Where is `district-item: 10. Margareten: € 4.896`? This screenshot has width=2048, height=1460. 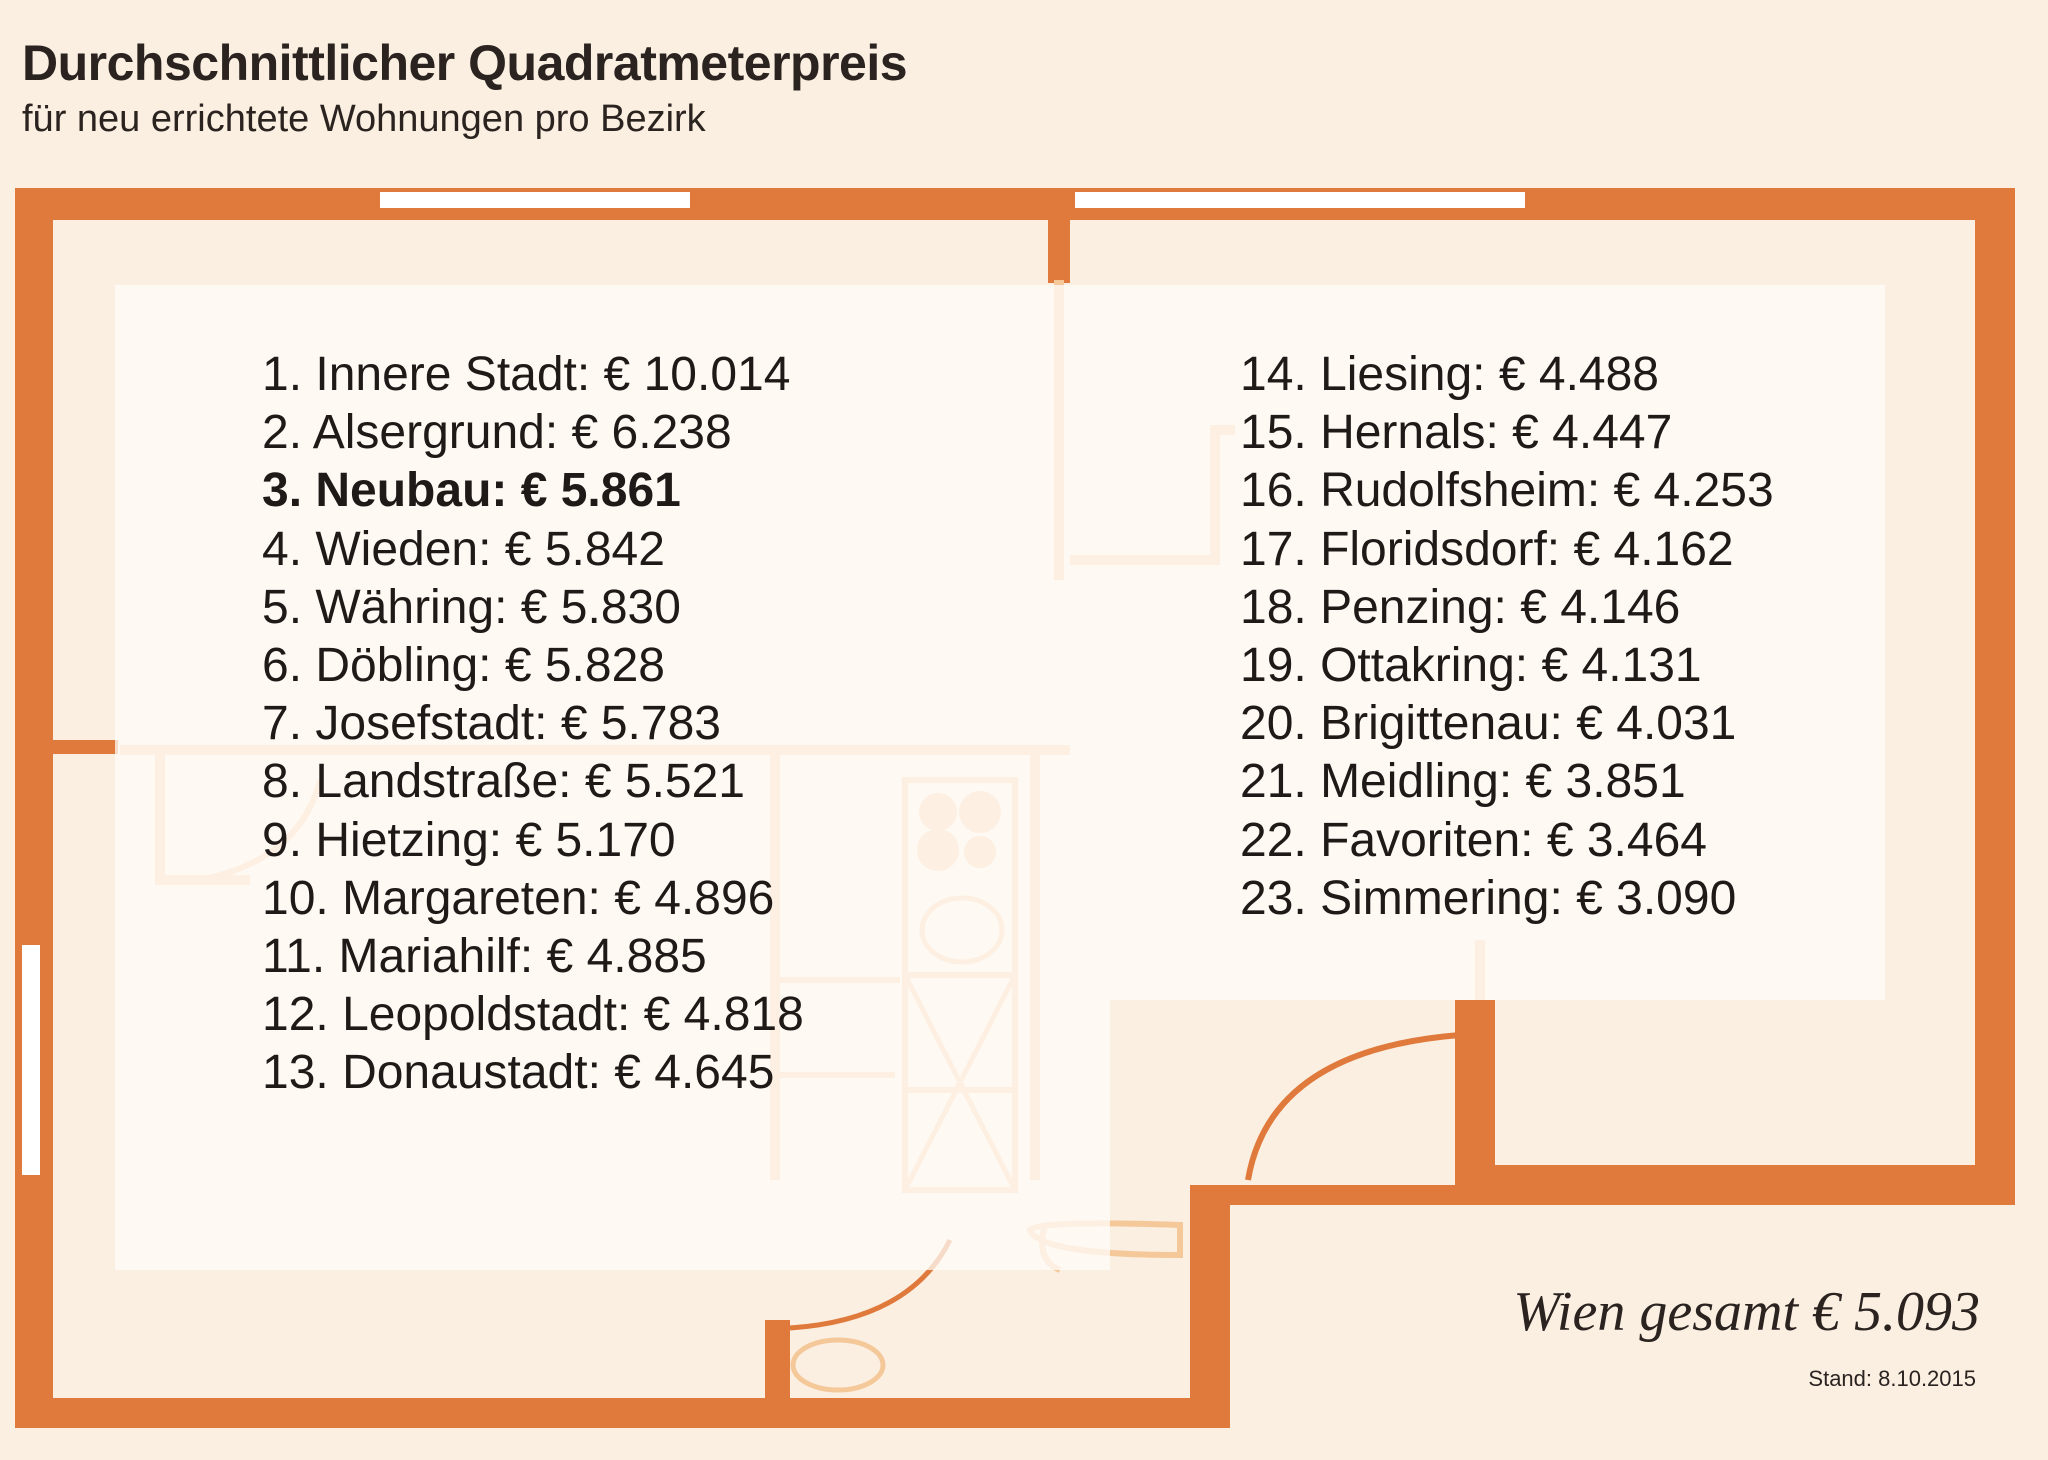
district-item: 10. Margareten: € 4.896 is located at coordinates (518, 898).